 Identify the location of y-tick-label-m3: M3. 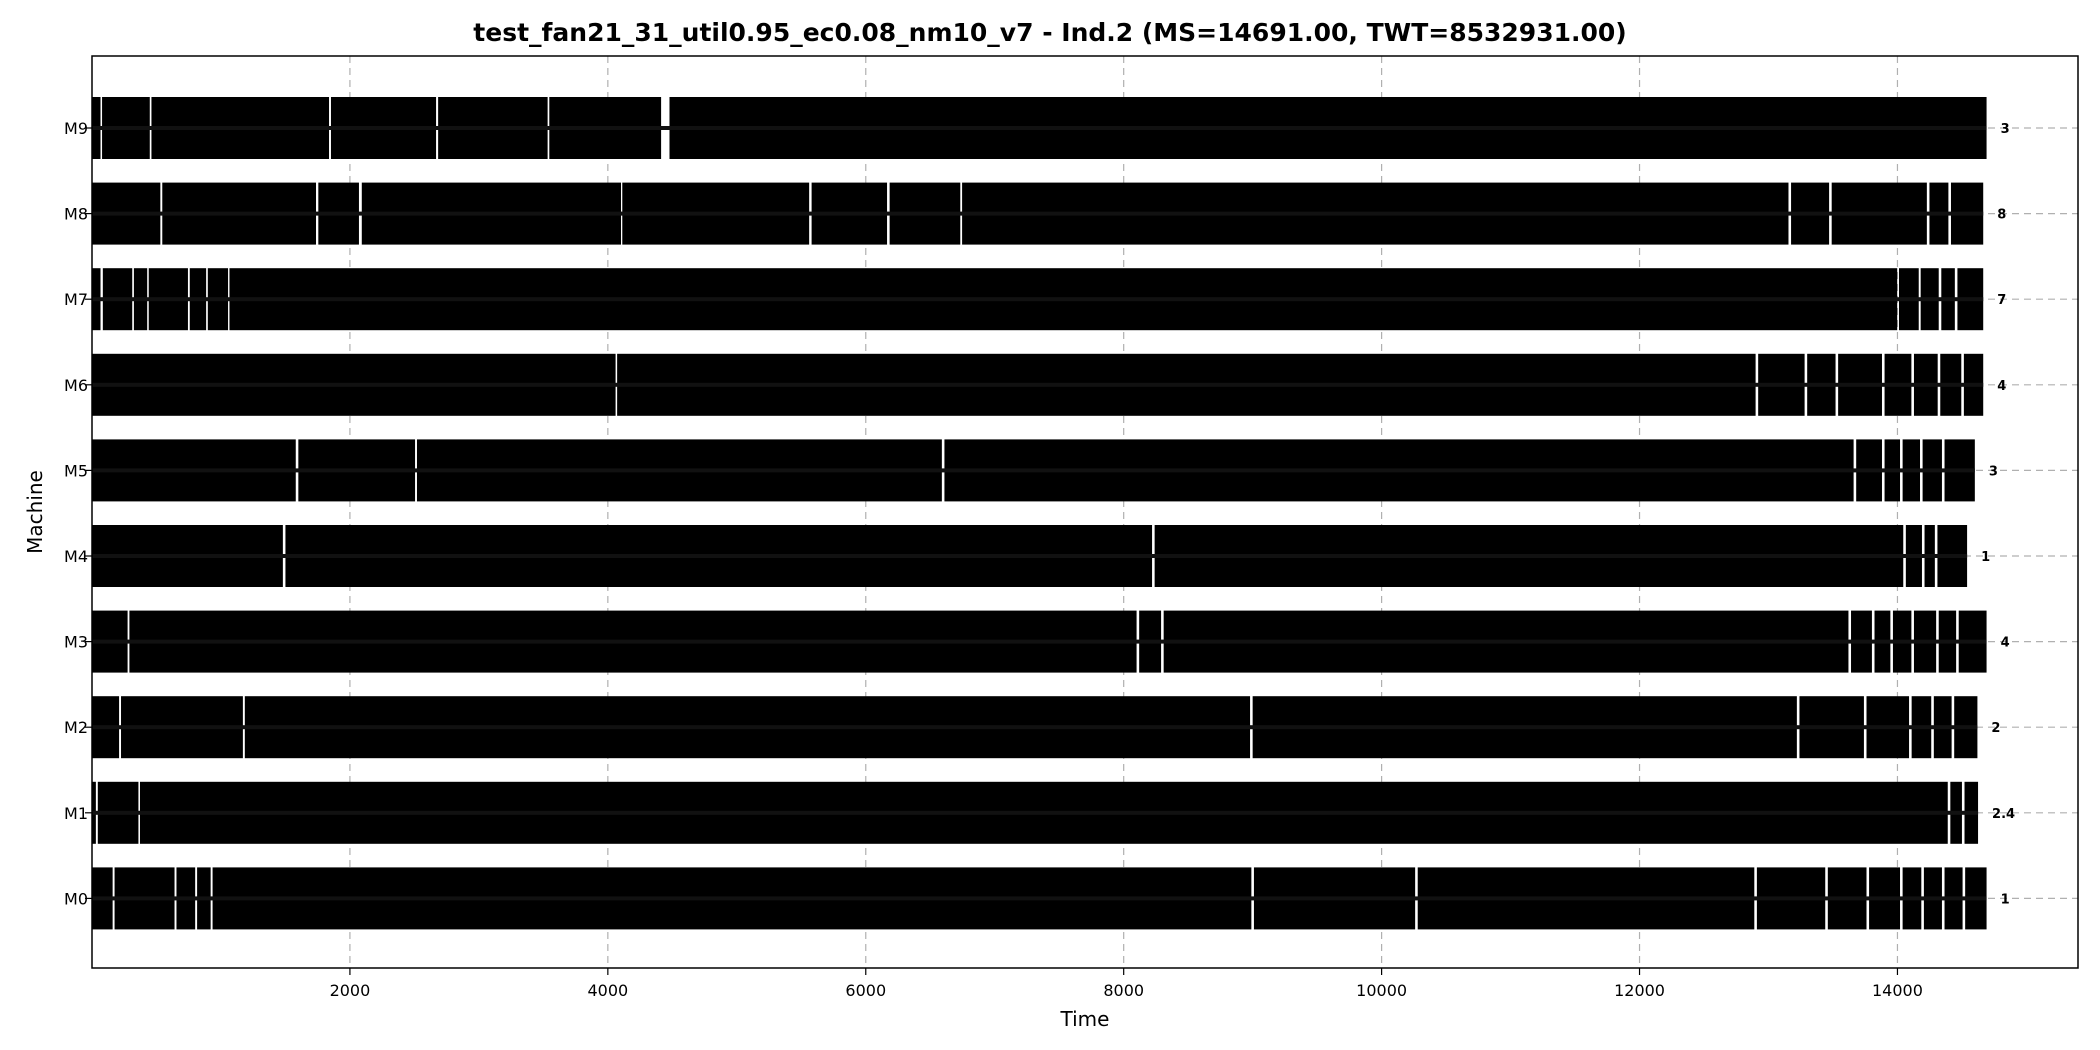
(76, 642).